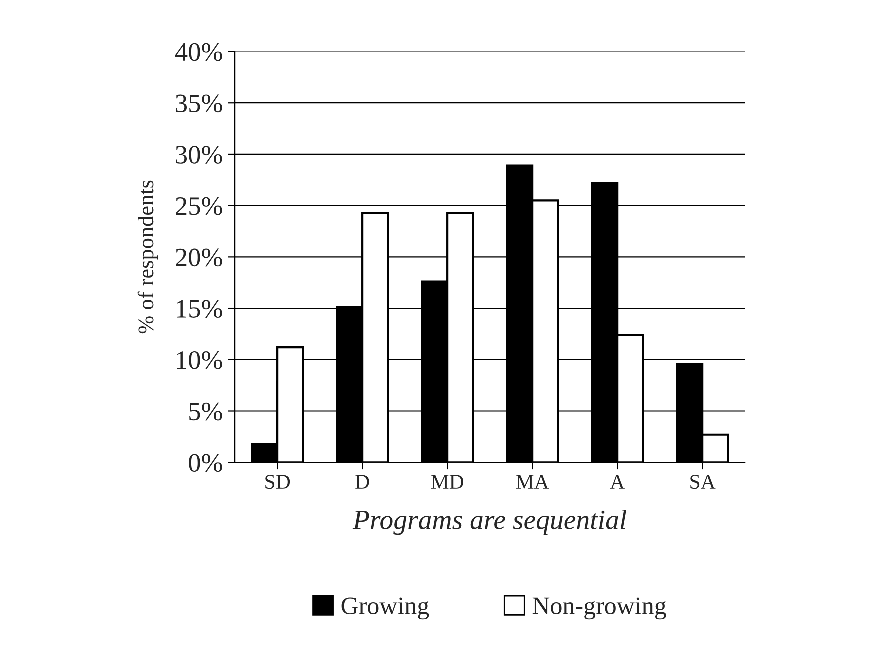 The width and height of the screenshot is (887, 647). Describe the element at coordinates (278, 482) in the screenshot. I see `x-tick-label: SD` at that location.